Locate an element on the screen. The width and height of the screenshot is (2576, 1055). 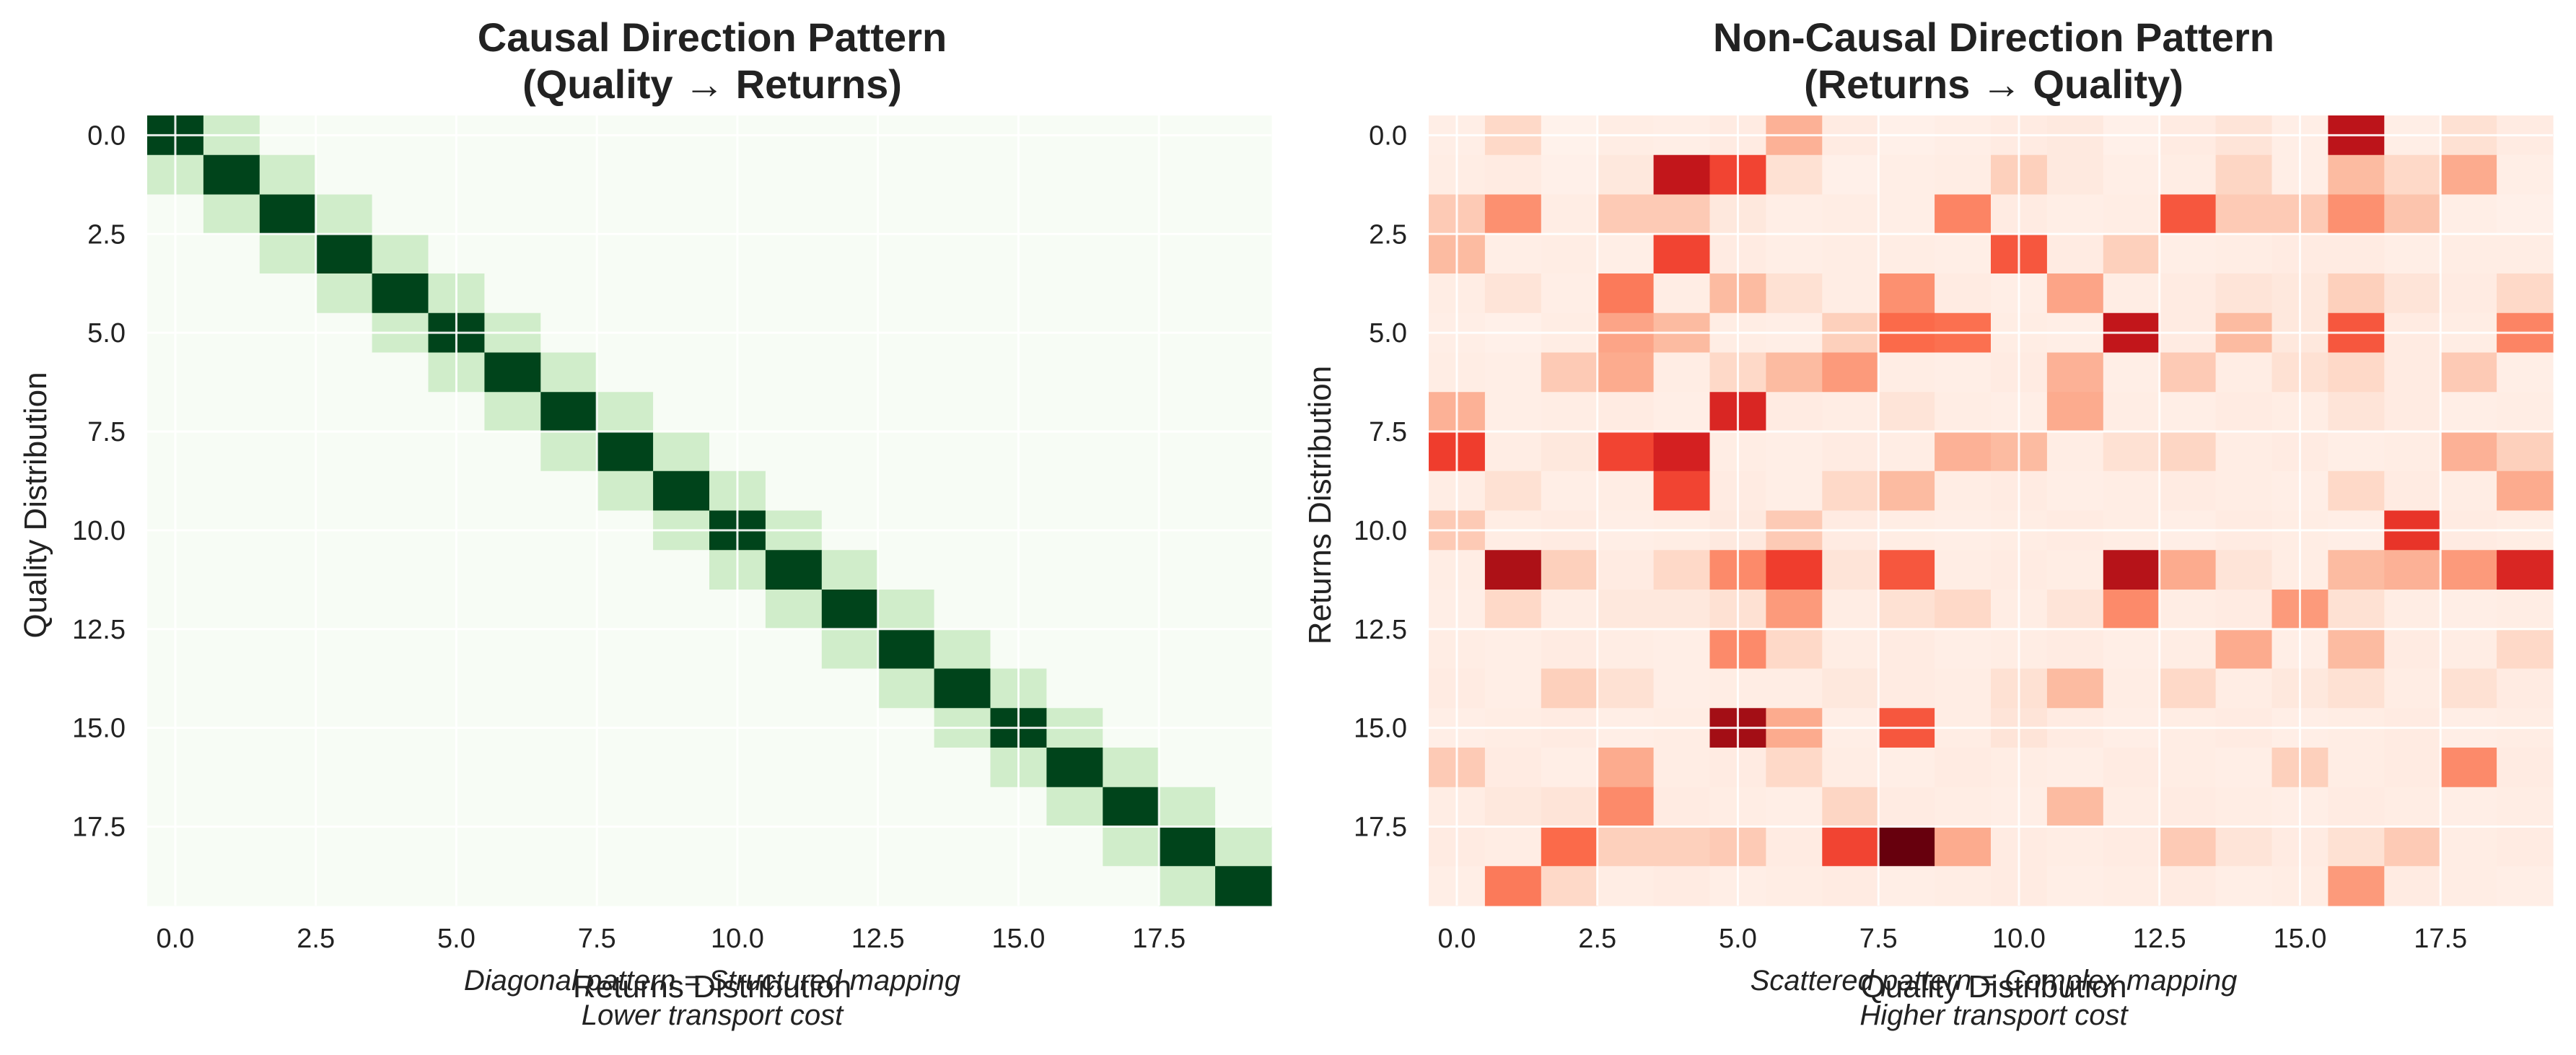
x-tick-label: 2.5 is located at coordinates (1597, 939).